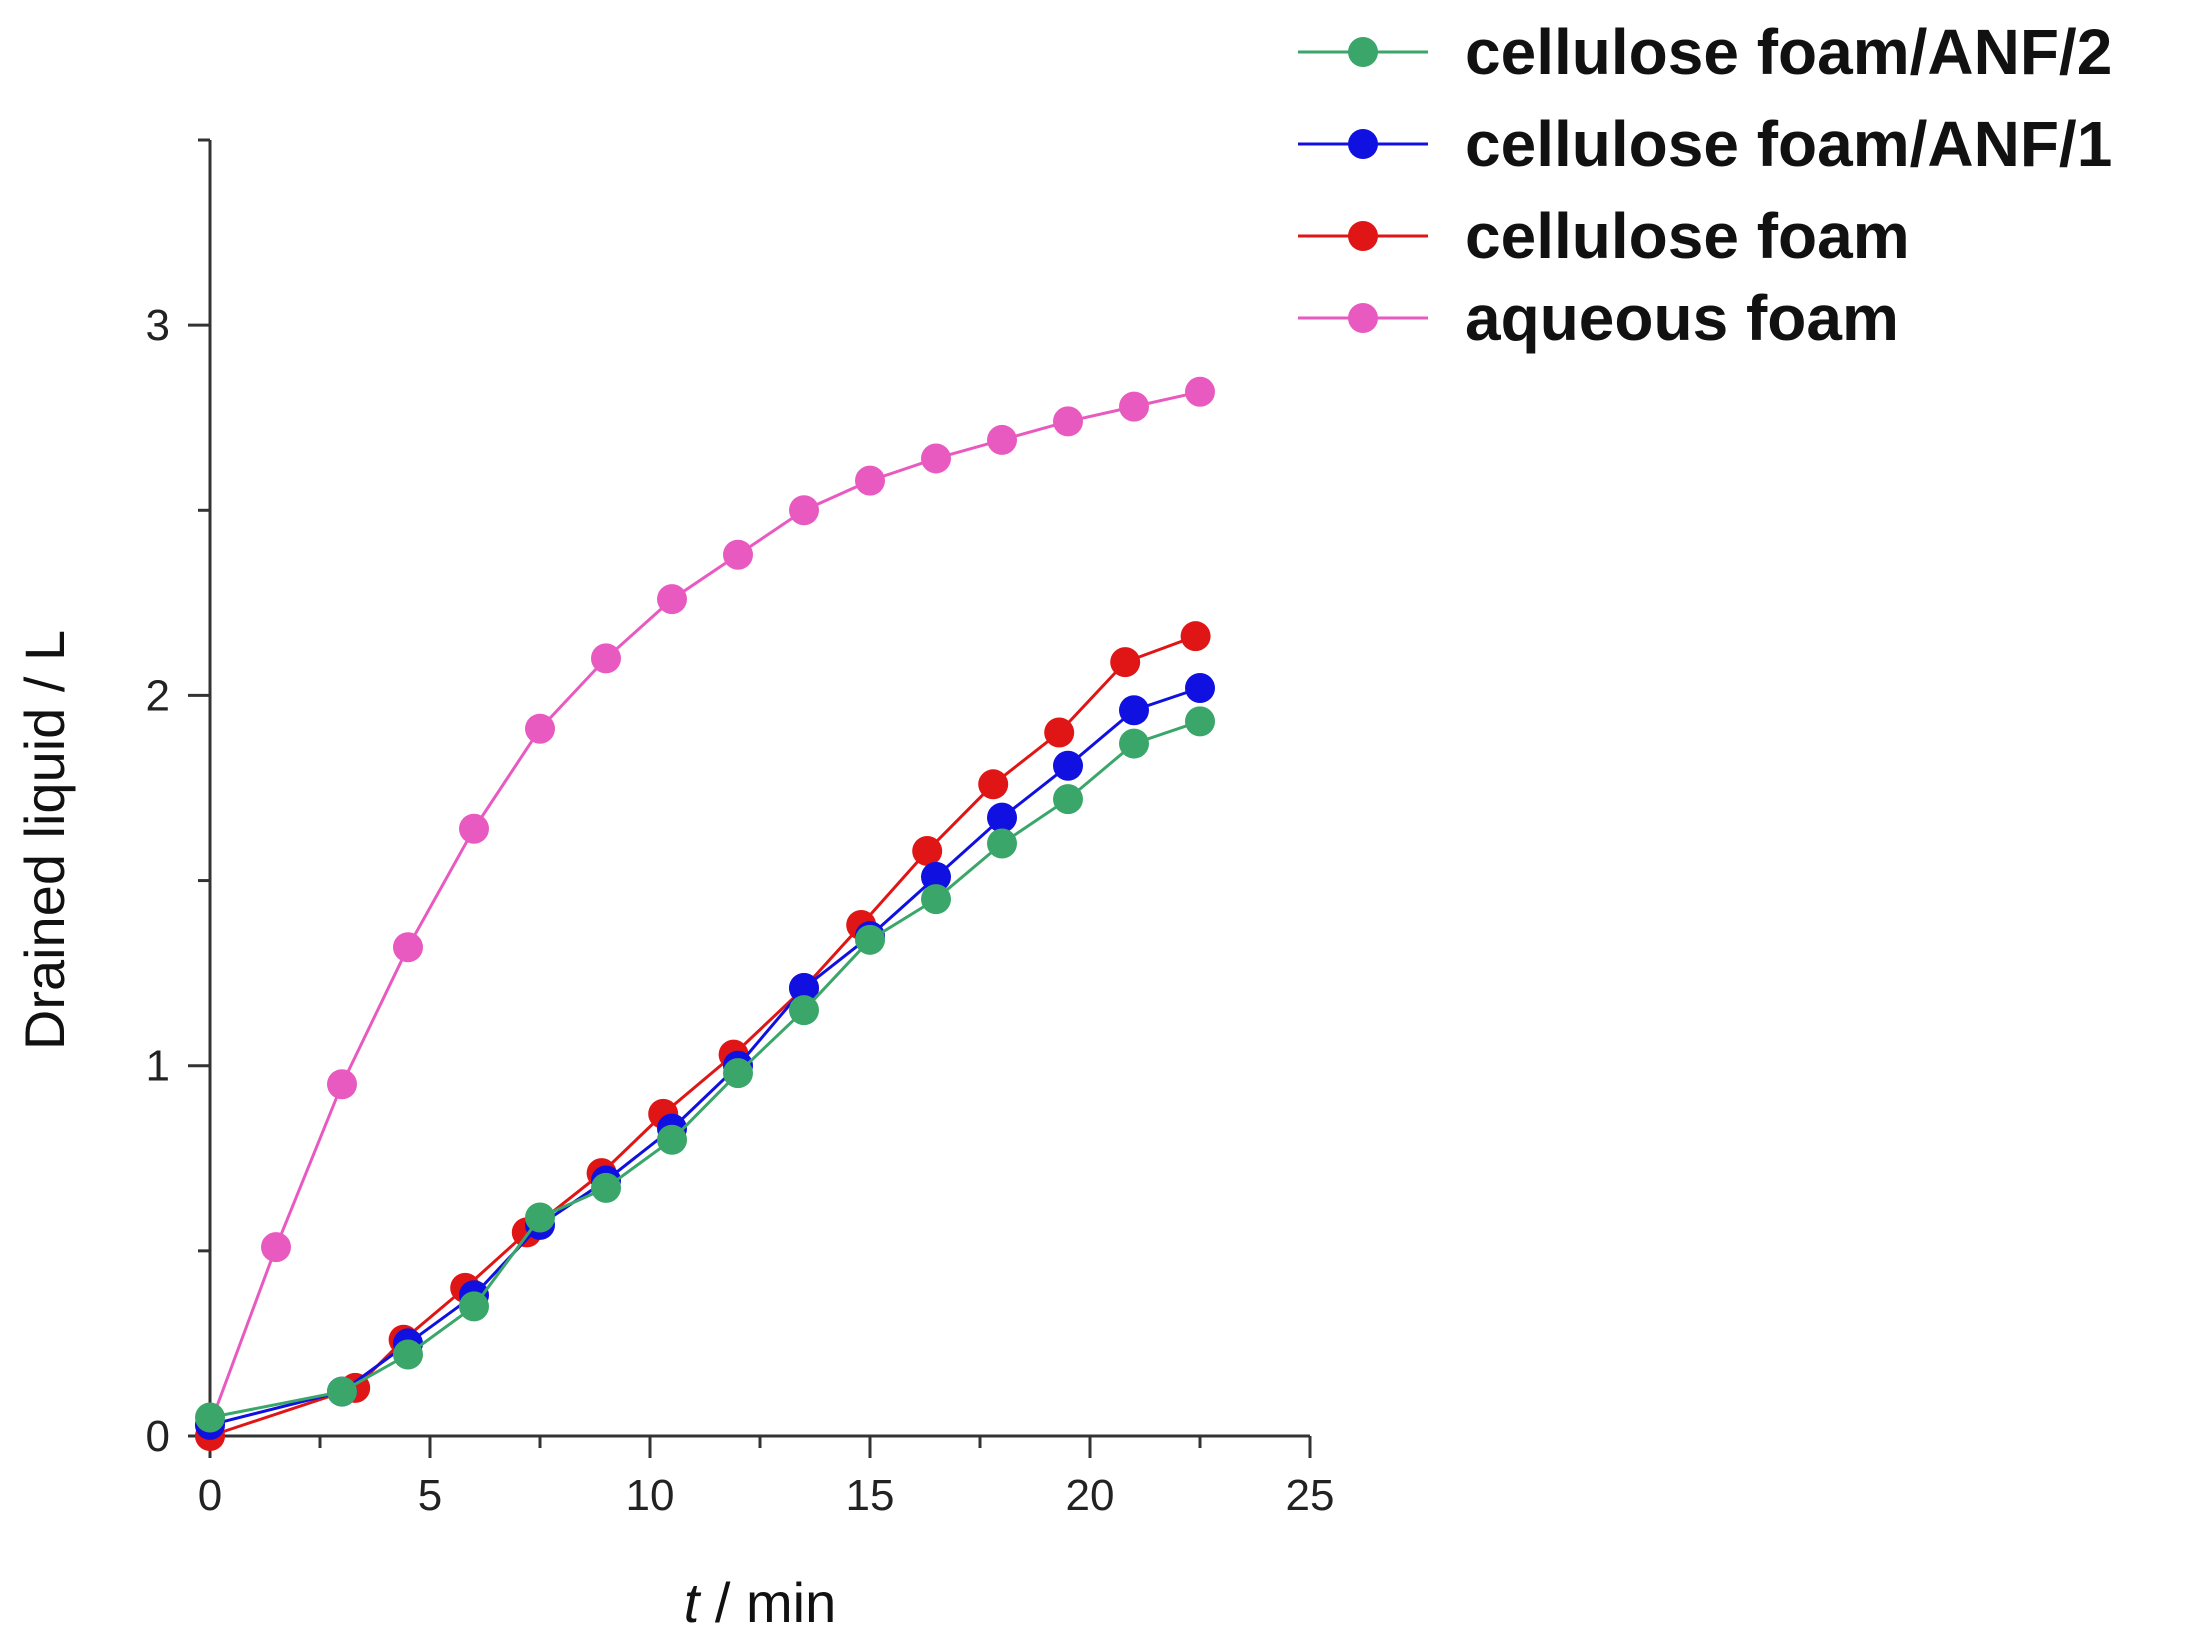 This screenshot has height=1642, width=2210. What do you see at coordinates (766, 1478) in the screenshot?
I see `x-ticks: 0 5 10 15 20 25` at bounding box center [766, 1478].